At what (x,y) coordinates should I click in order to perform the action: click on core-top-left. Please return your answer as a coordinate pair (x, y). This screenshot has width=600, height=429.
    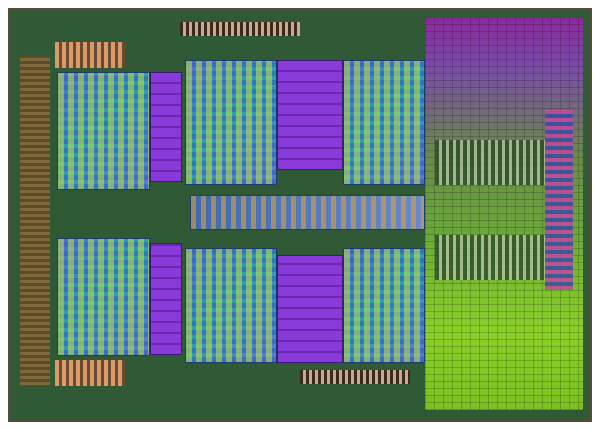
    Looking at the image, I should click on (103, 131).